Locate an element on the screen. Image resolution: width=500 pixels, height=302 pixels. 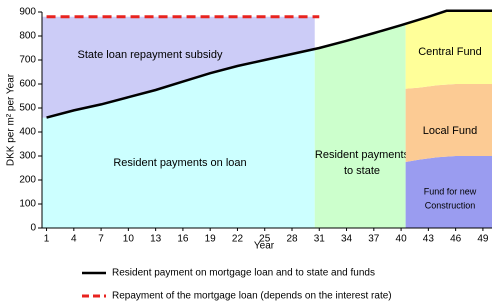
x-tick-label: 49 is located at coordinates (483, 239).